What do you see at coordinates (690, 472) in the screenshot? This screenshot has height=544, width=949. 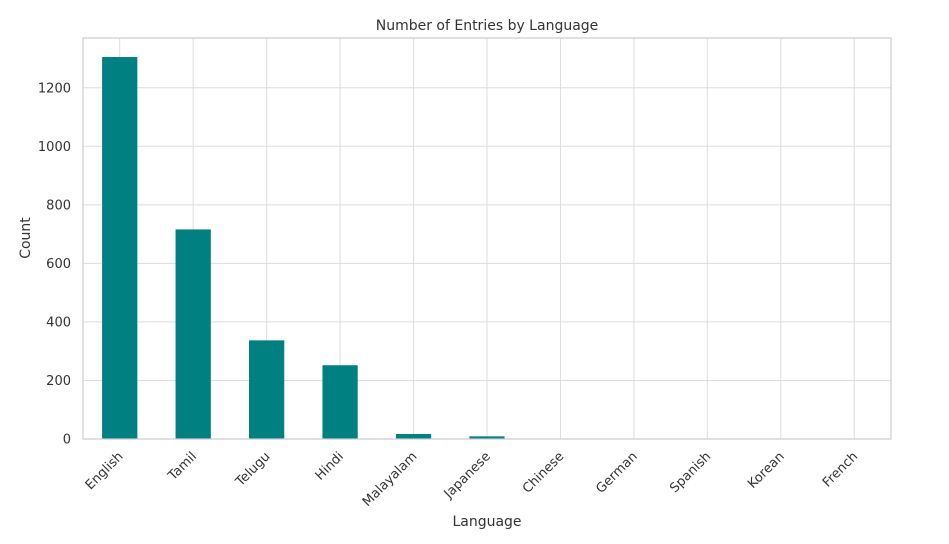 I see `x-tick-label: Spanish` at bounding box center [690, 472].